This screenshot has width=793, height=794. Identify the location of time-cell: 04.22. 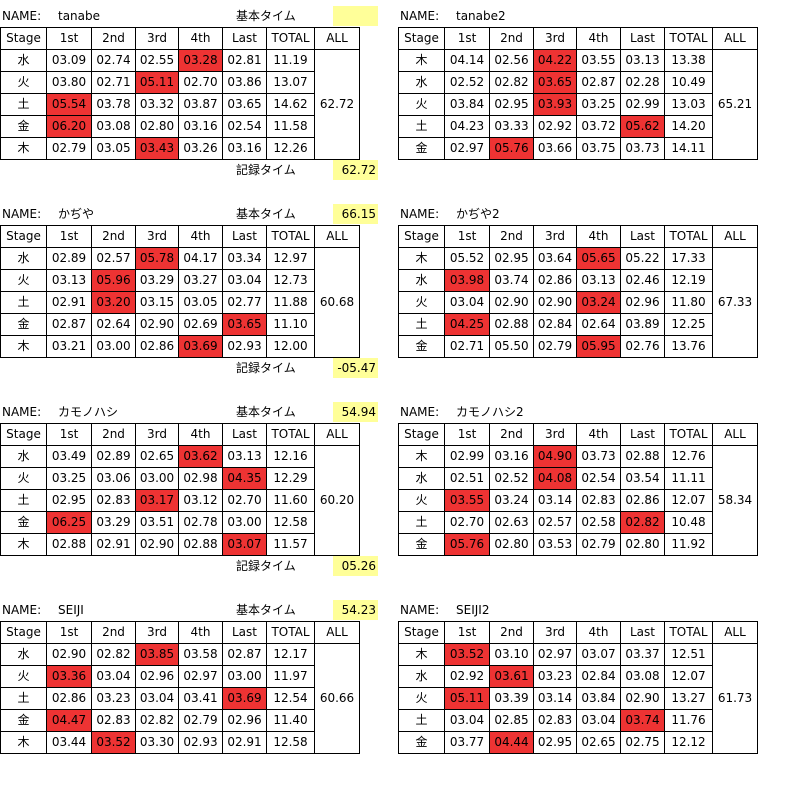
(555, 60).